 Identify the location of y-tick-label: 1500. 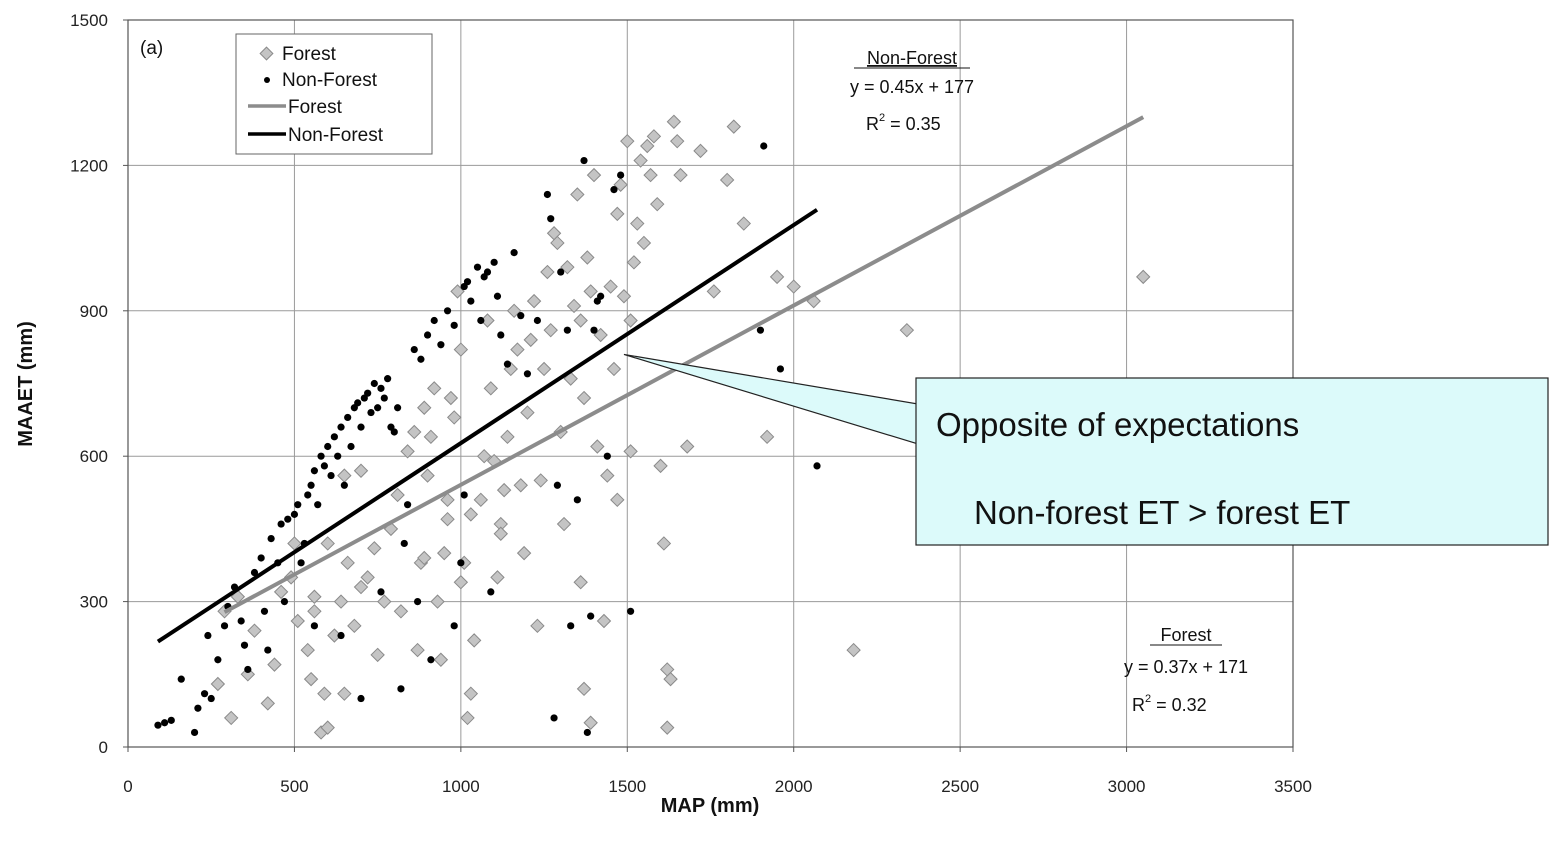
(89, 20).